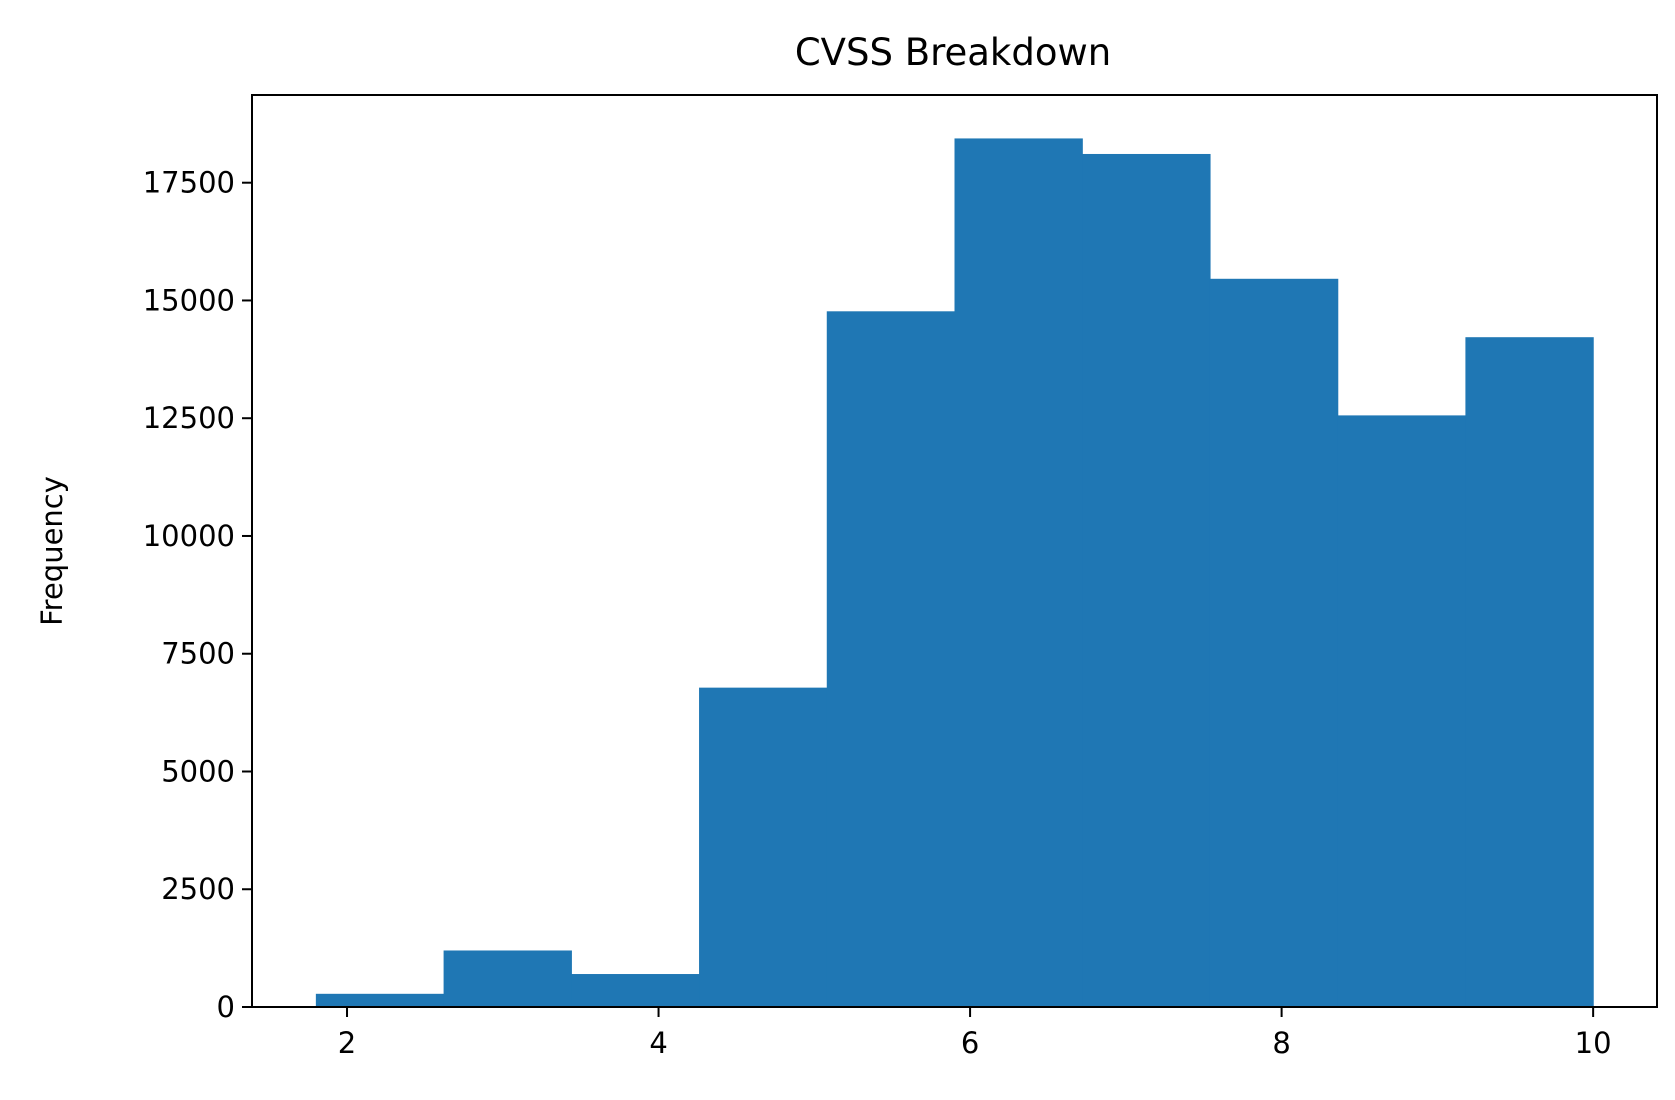 The image size is (1675, 1100). What do you see at coordinates (197, 595) in the screenshot?
I see `y-axis: 0 2500 5000 7500 10000 12500 15000 17500` at bounding box center [197, 595].